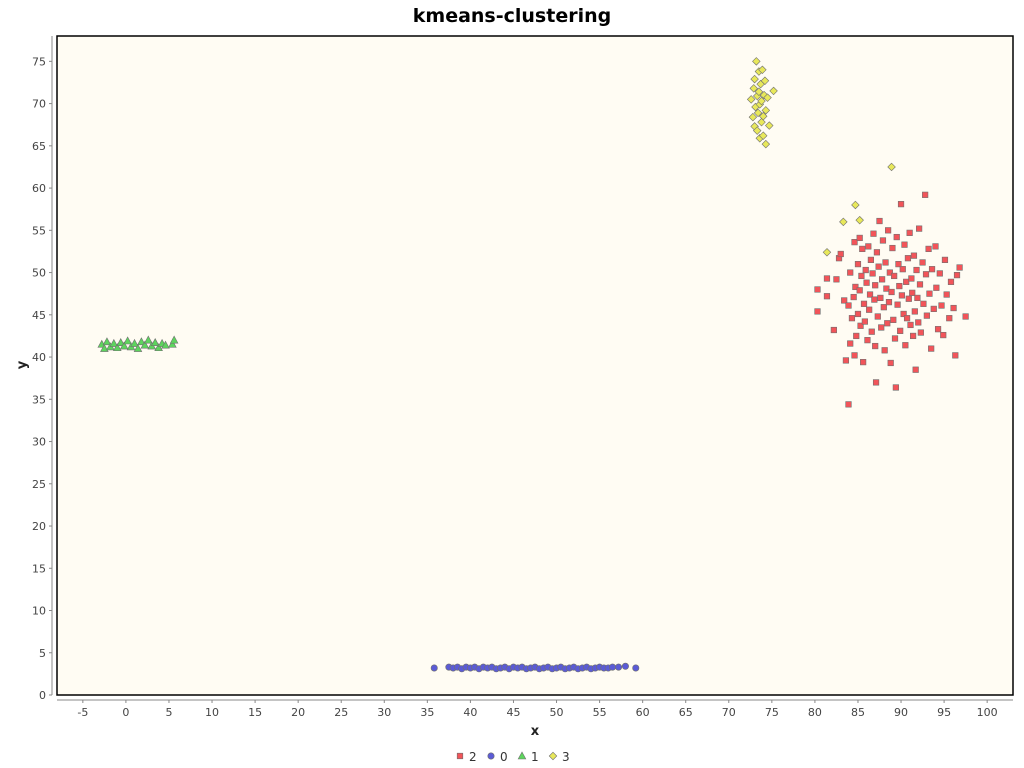 The width and height of the screenshot is (1024, 768). I want to click on y-axis-ticks: 0 5 10 15 20 25 30 35 40 45 50 55 60 65 70 75, so click(42, 378).